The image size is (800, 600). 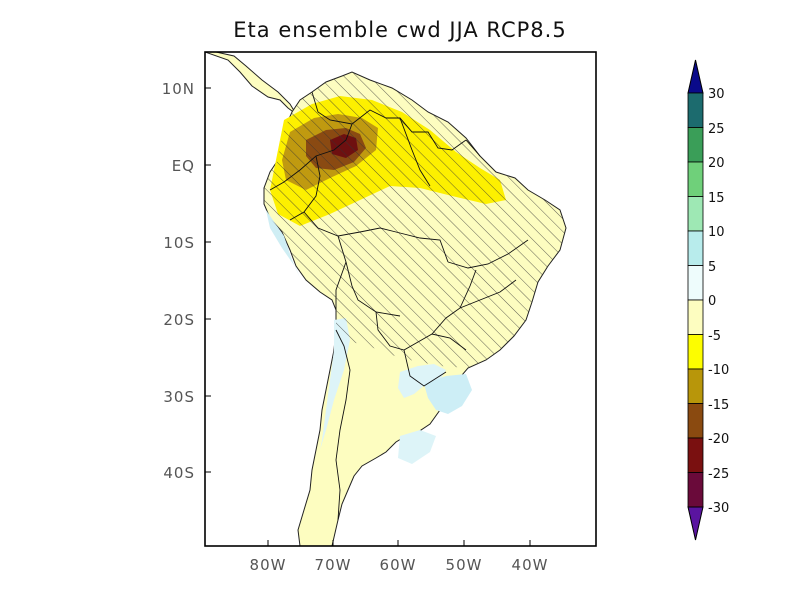 What do you see at coordinates (178, 89) in the screenshot?
I see `lat-label-10n: 10N` at bounding box center [178, 89].